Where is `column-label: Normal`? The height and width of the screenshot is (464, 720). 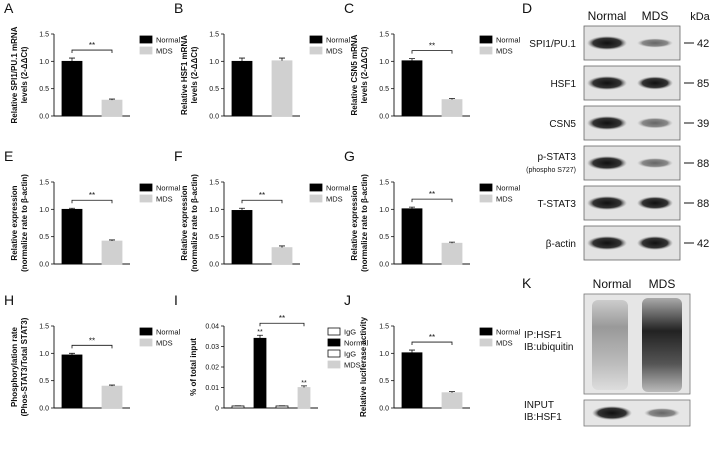
column-label: Normal is located at coordinates (607, 16).